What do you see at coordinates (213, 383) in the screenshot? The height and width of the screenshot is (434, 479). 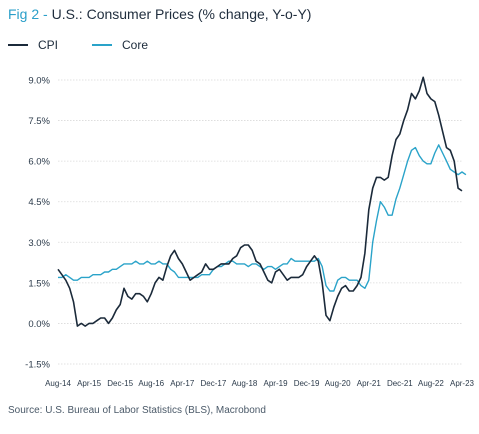 I see `x-tick-label: Dec-17` at bounding box center [213, 383].